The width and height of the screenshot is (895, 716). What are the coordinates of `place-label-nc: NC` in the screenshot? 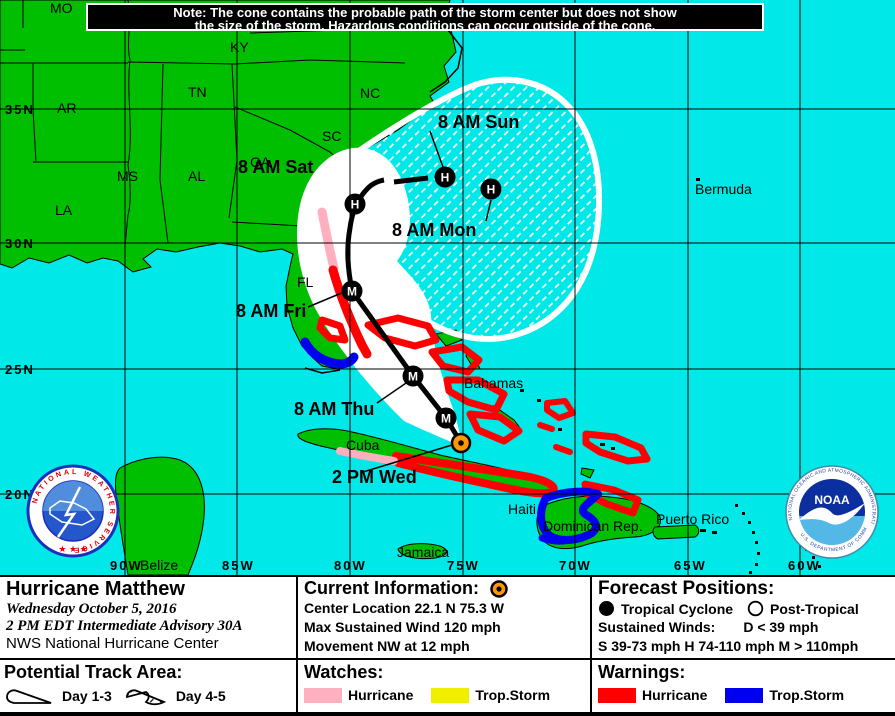 It's located at (370, 93).